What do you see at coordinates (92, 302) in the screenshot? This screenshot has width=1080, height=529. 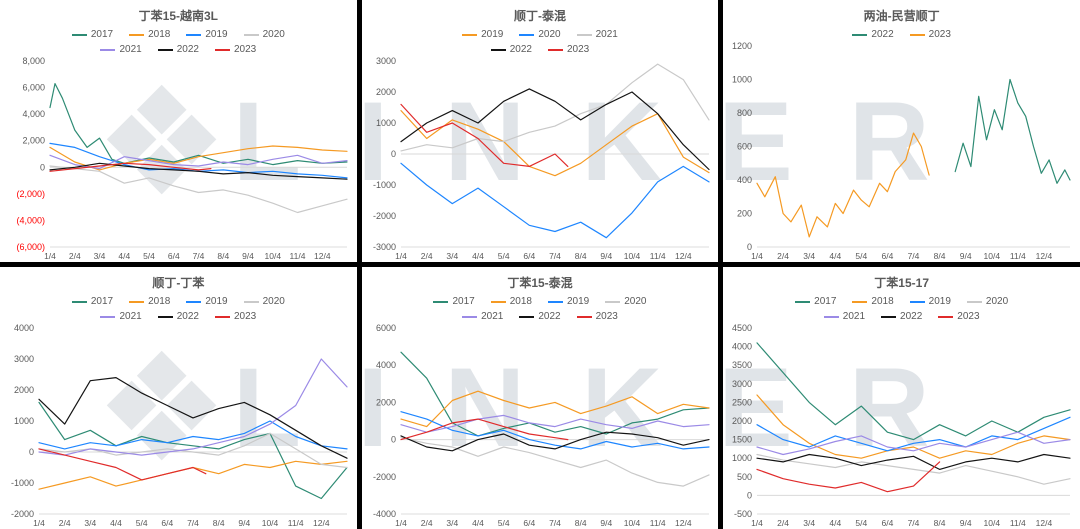 I see `legend-item: 2017` at bounding box center [92, 302].